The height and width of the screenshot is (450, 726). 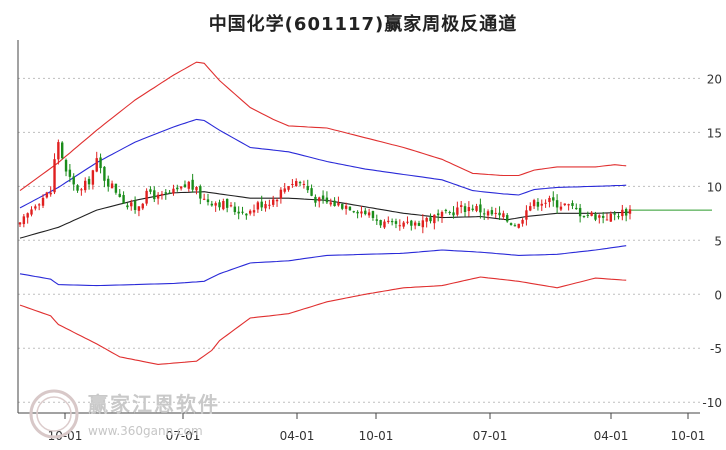 I want to click on y-tick-label: 10, so click(x=714, y=187).